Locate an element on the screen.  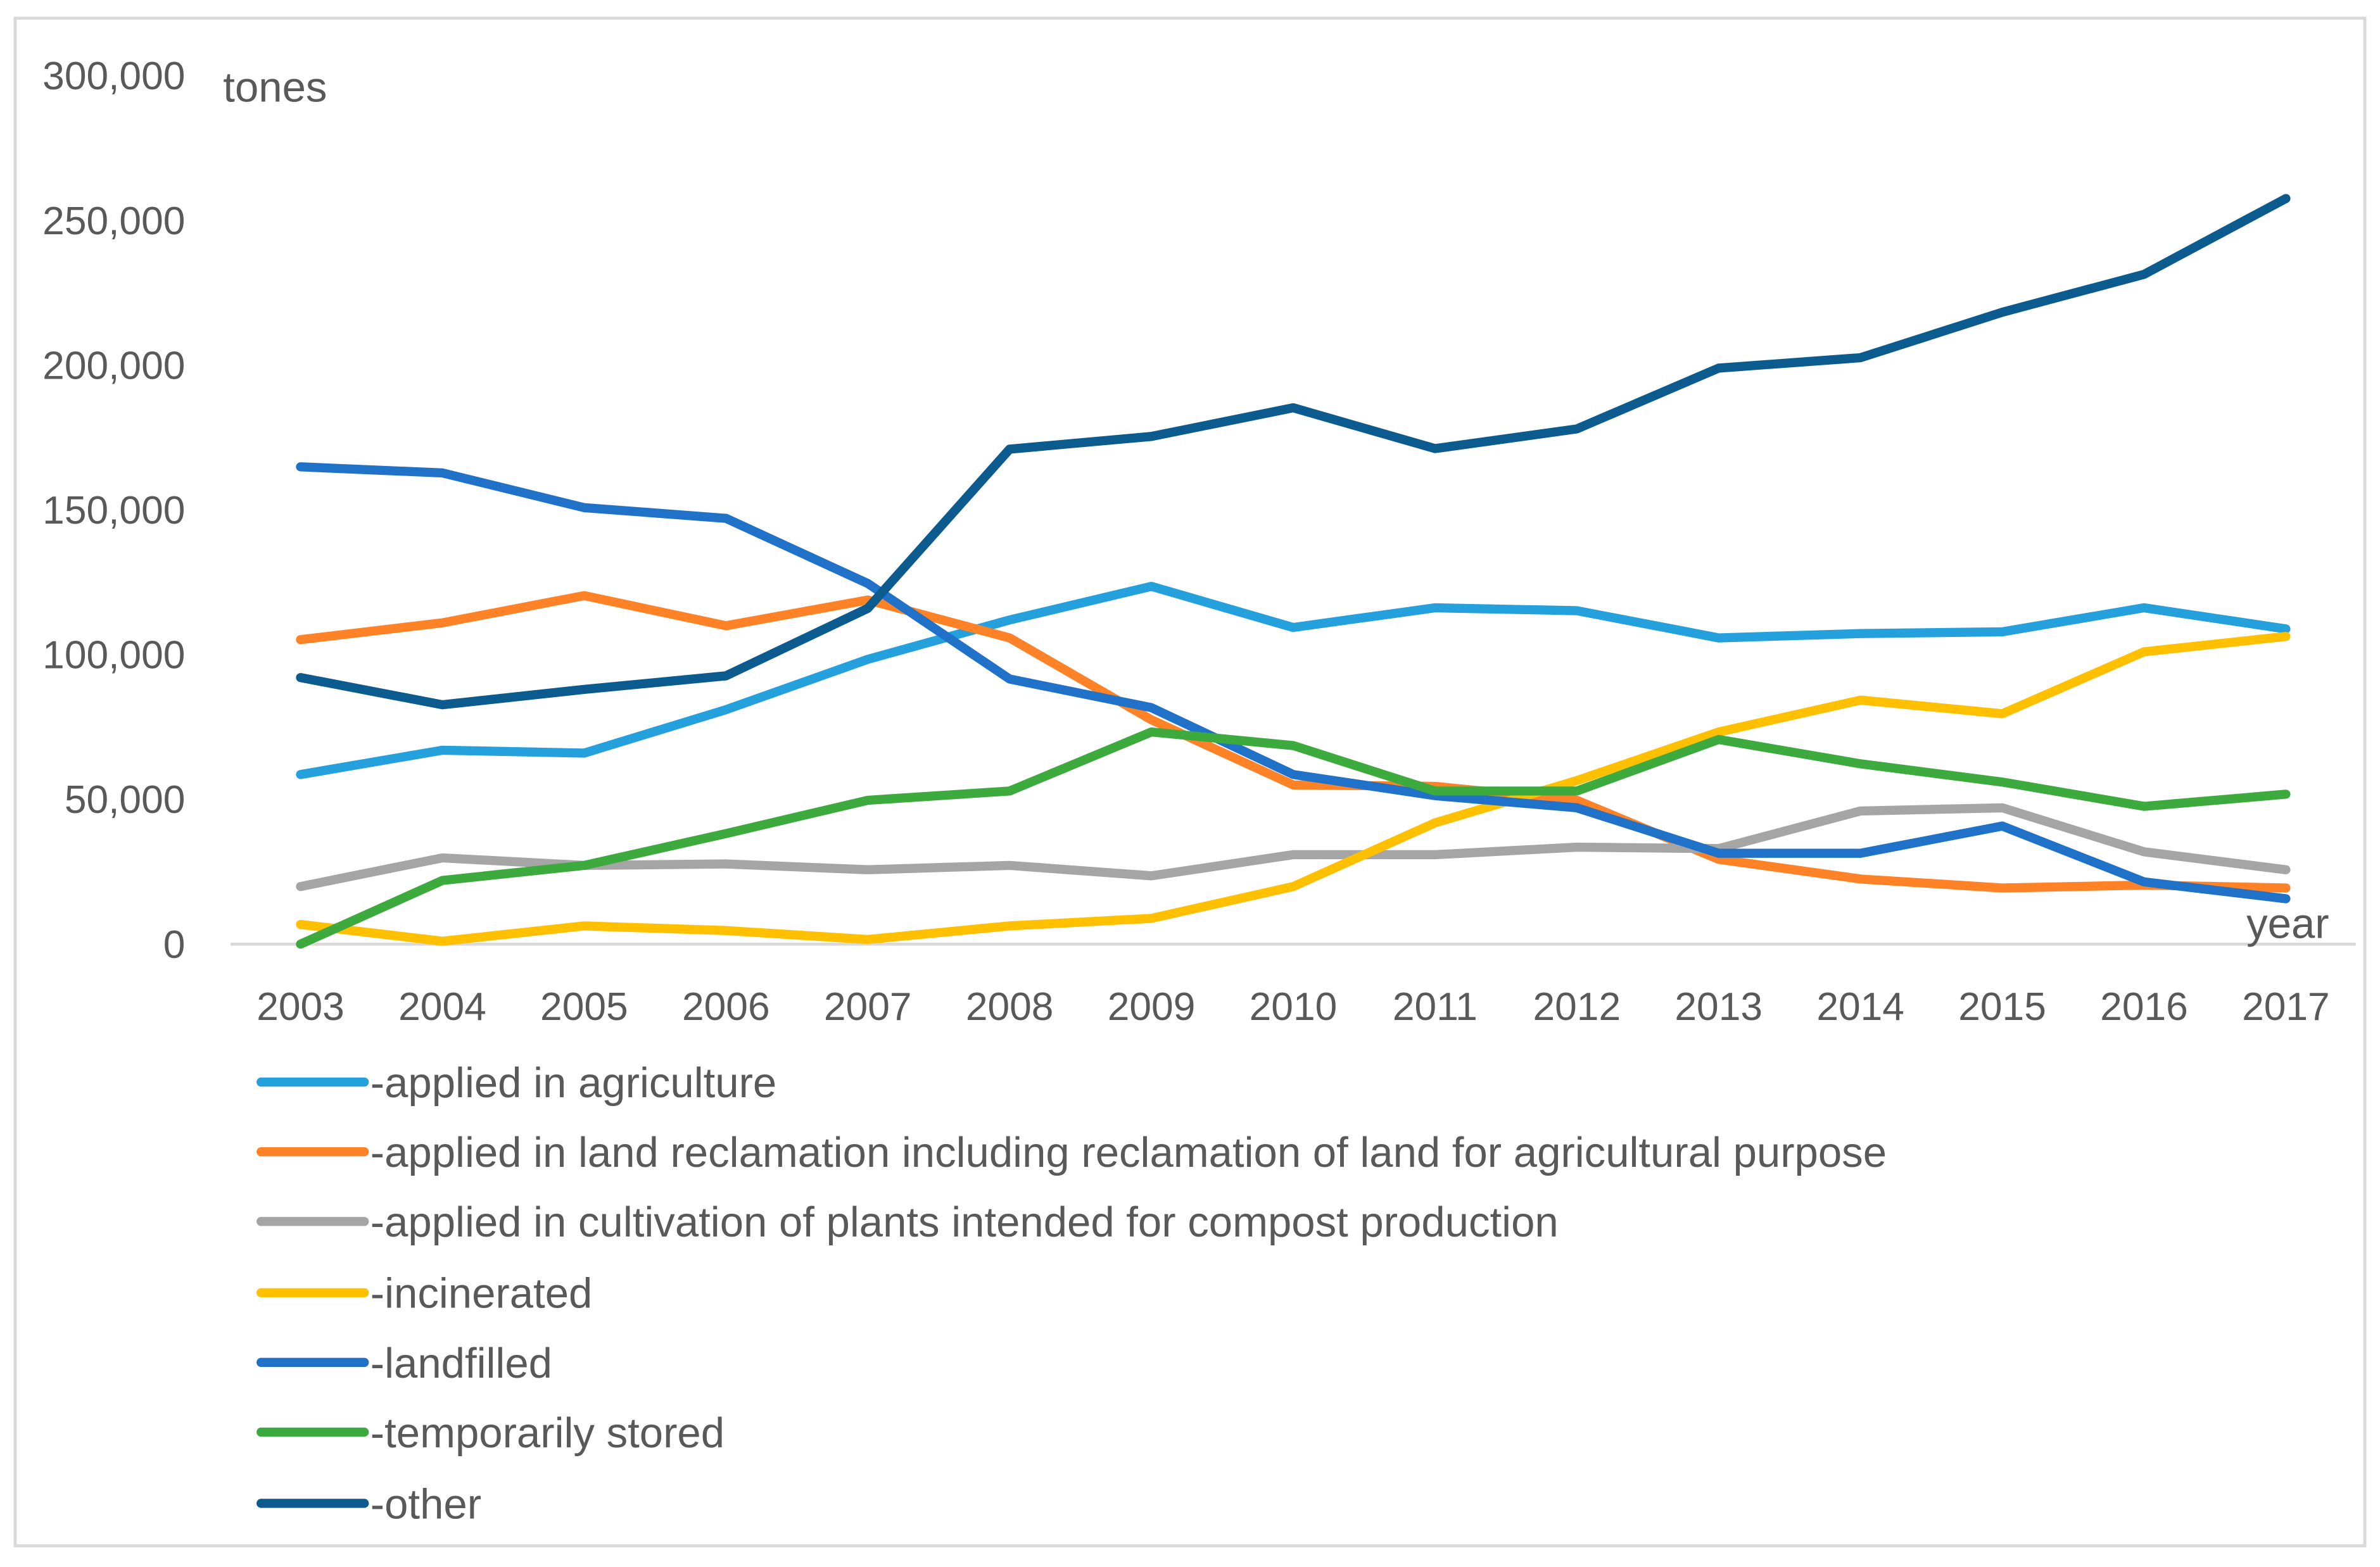
x-tick-label: 2014 is located at coordinates (1860, 1007).